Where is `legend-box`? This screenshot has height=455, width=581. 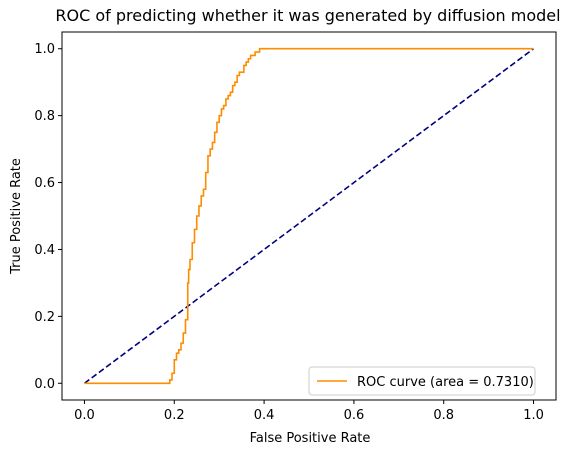 legend-box is located at coordinates (422, 381).